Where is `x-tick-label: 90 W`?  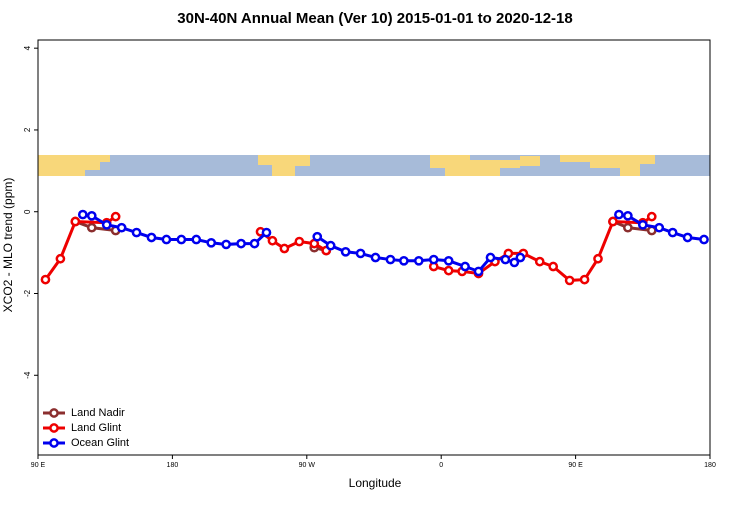 x-tick-label: 90 W is located at coordinates (307, 465).